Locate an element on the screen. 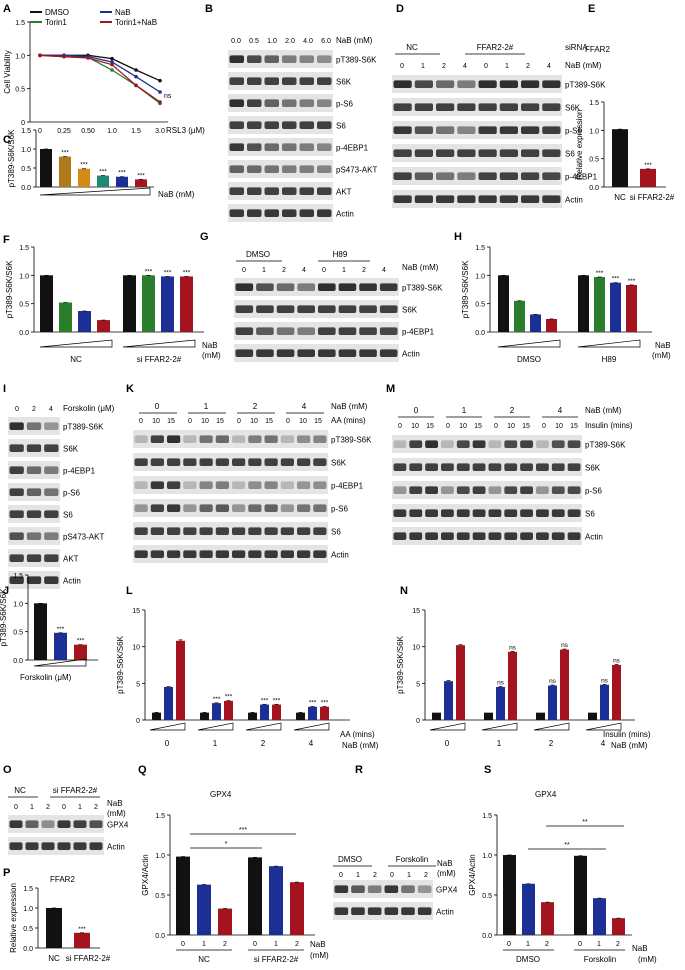  panelG-blot-0-band is located at coordinates (285, 287).